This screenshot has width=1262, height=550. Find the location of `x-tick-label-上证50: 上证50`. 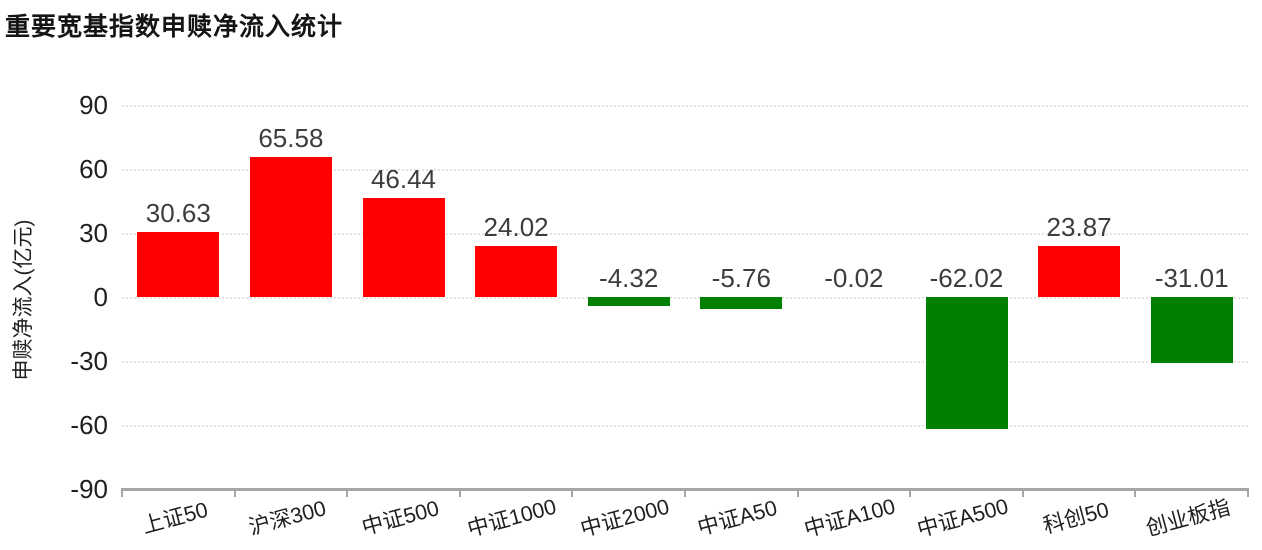

x-tick-label-上证50: 上证50 is located at coordinates (175, 518).